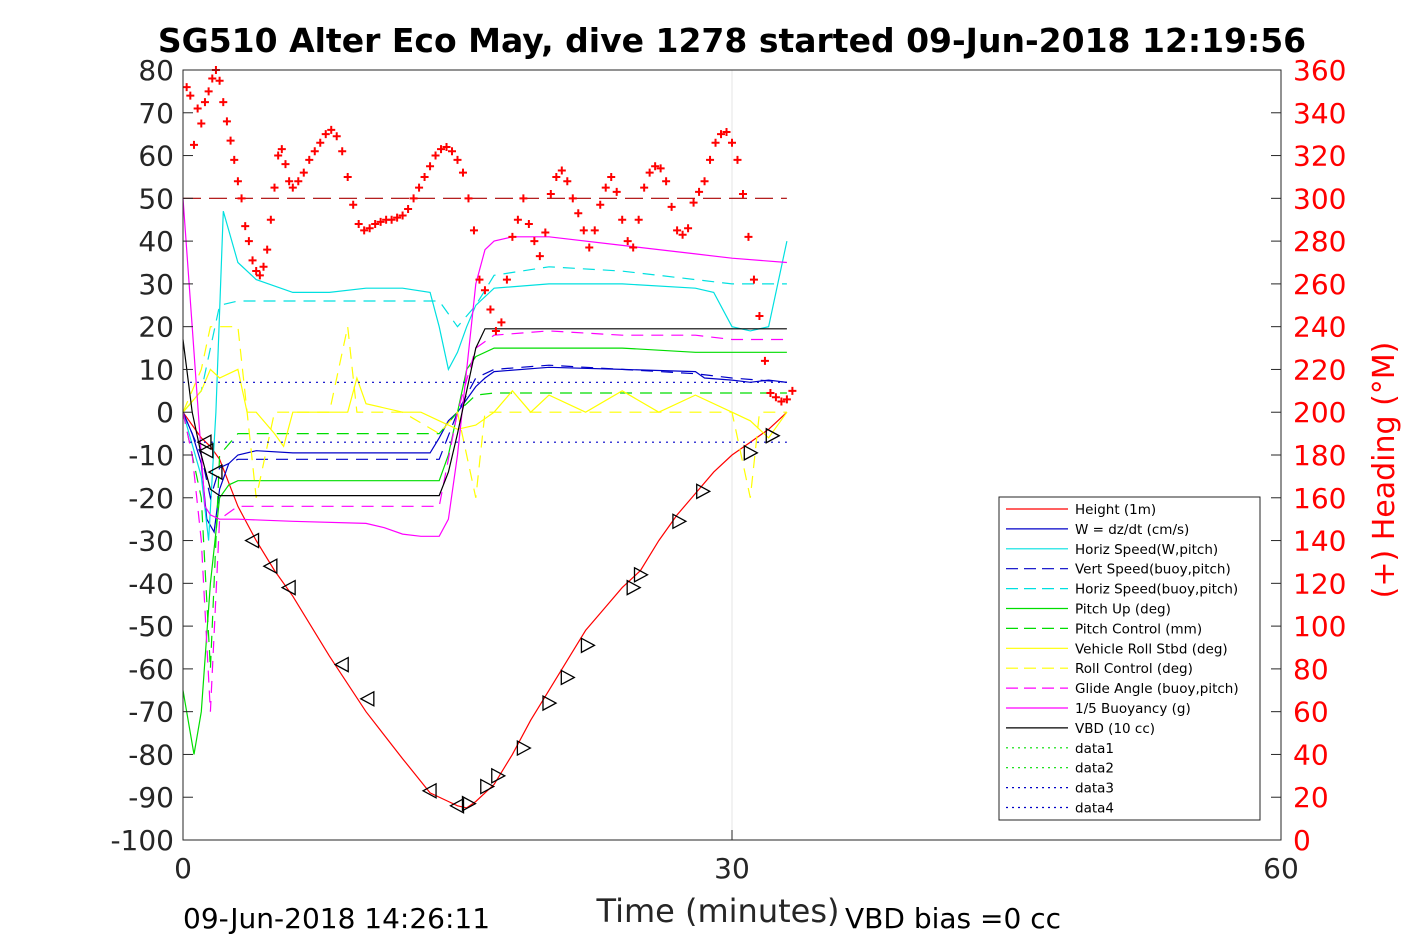 This screenshot has width=1417, height=945. What do you see at coordinates (1311, 712) in the screenshot?
I see `right-tick-label: 60` at bounding box center [1311, 712].